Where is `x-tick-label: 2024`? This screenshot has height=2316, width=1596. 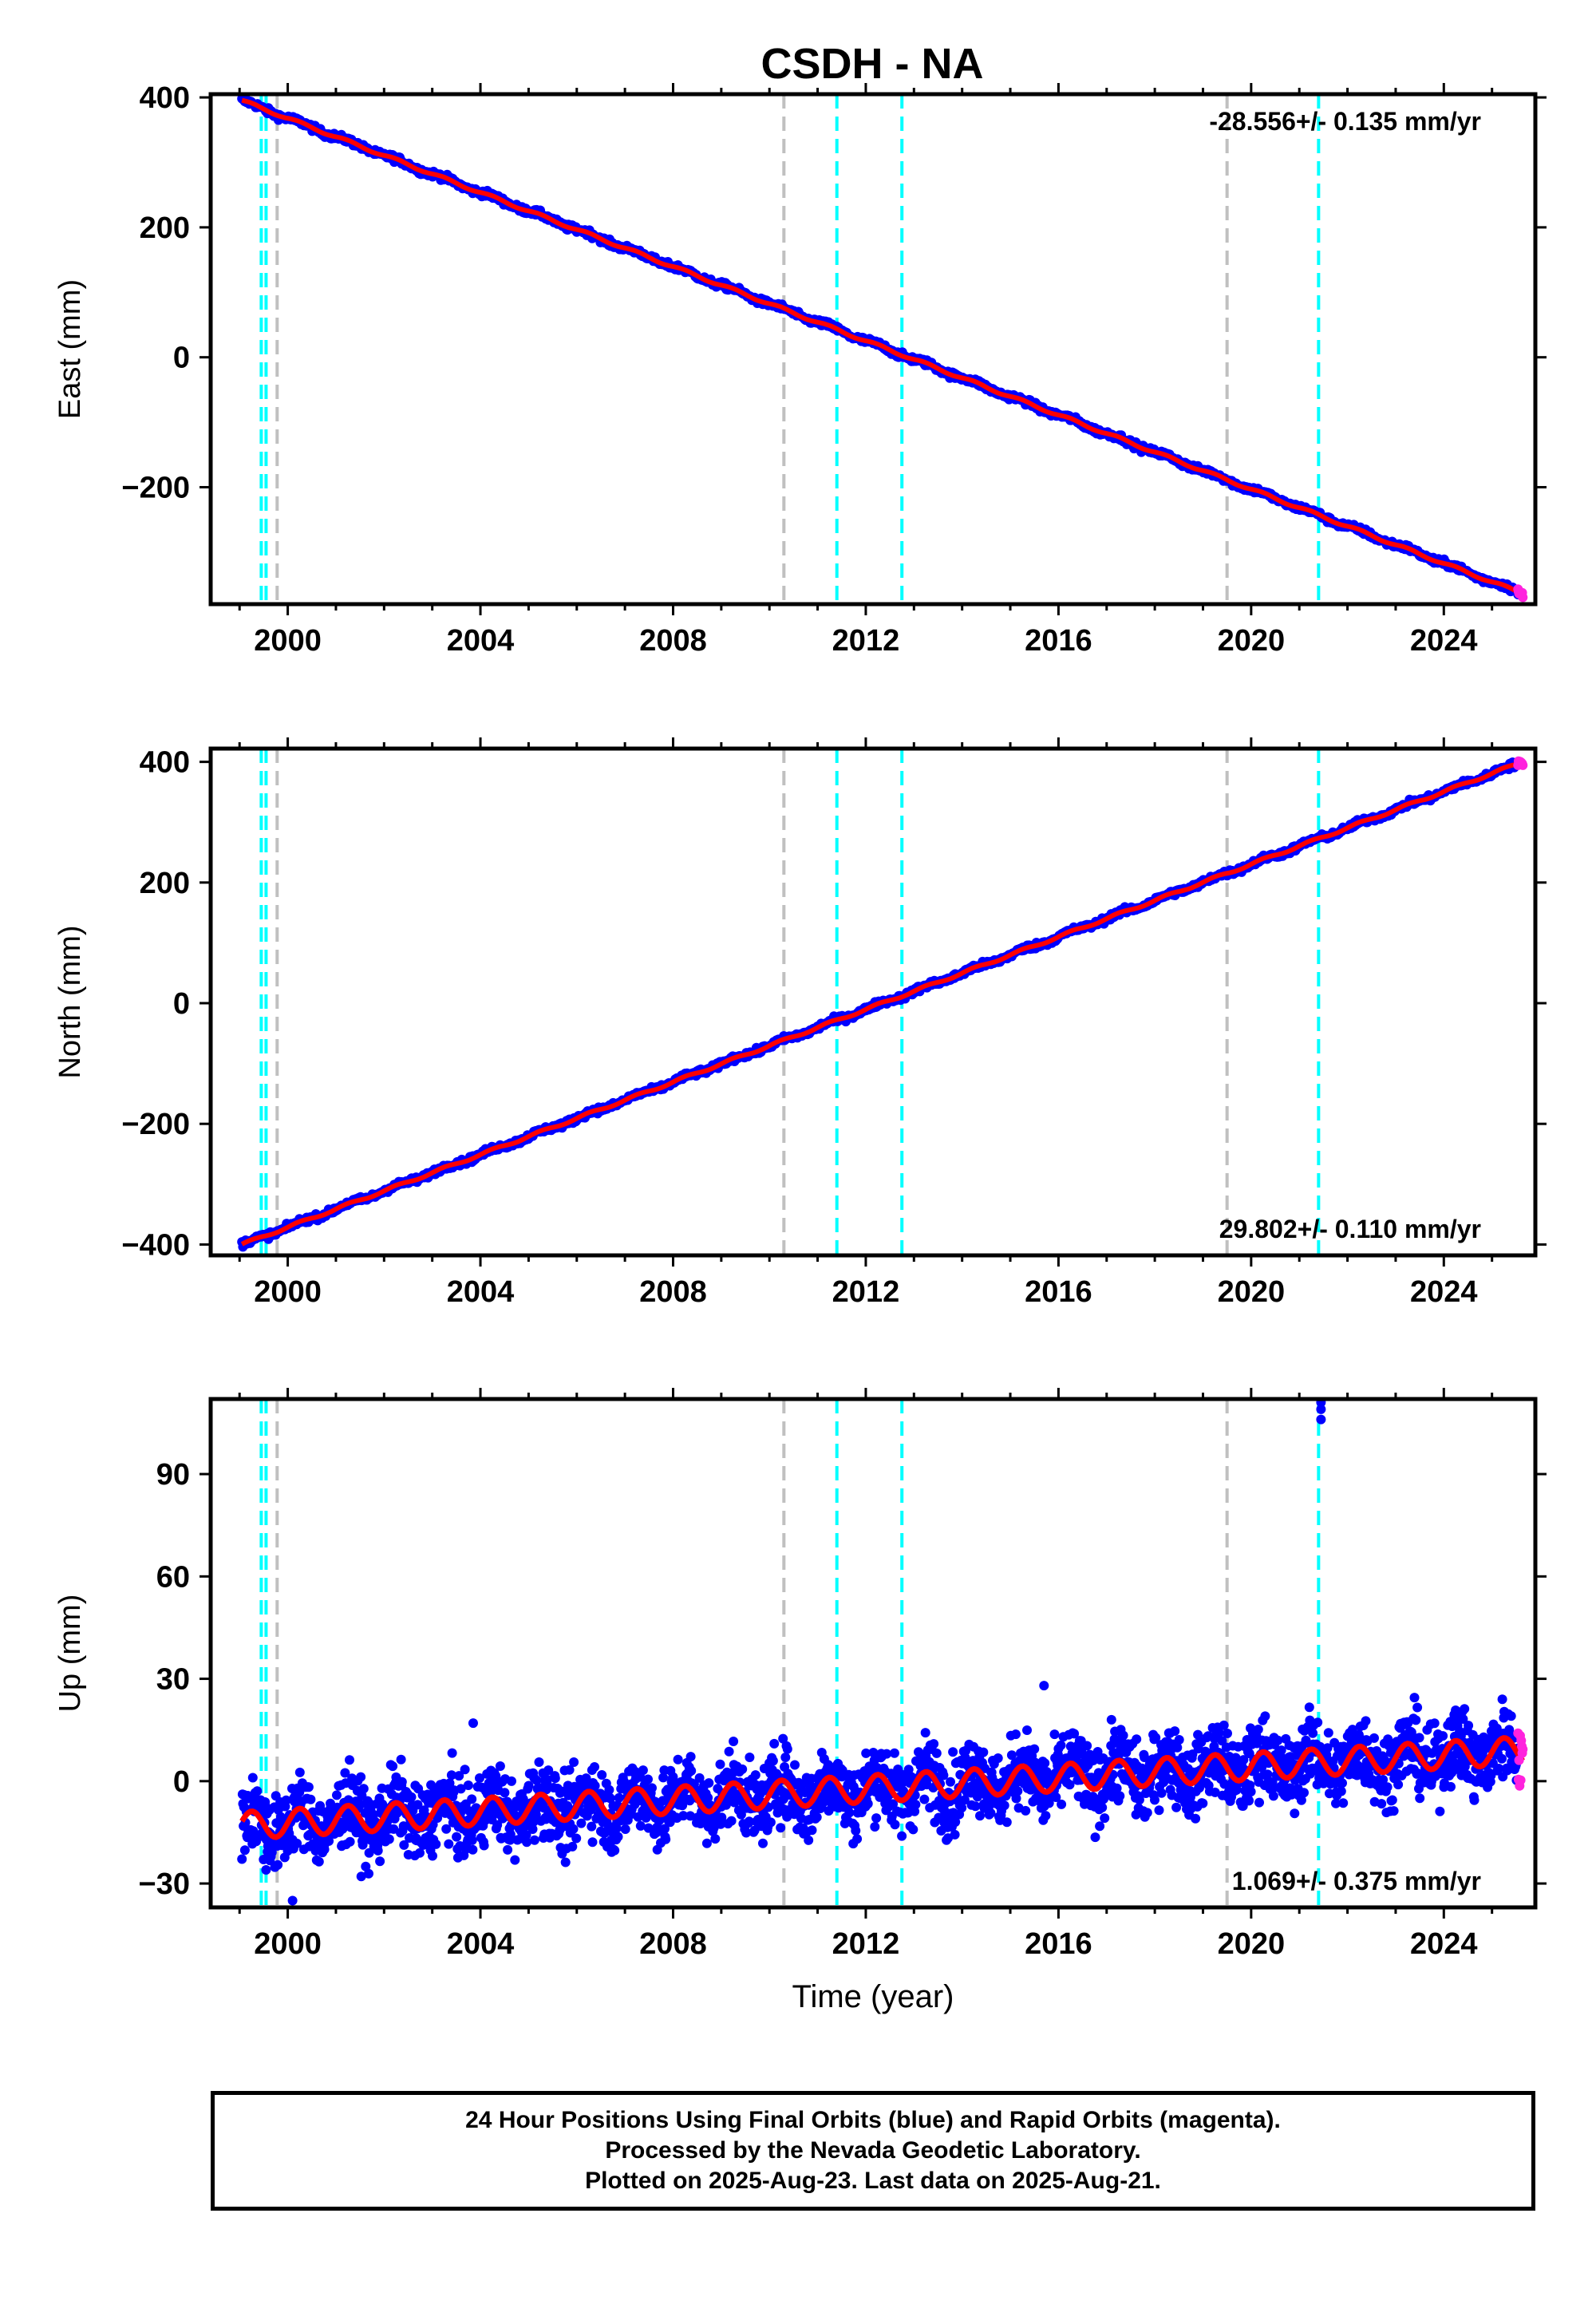 x-tick-label: 2024 is located at coordinates (1444, 641).